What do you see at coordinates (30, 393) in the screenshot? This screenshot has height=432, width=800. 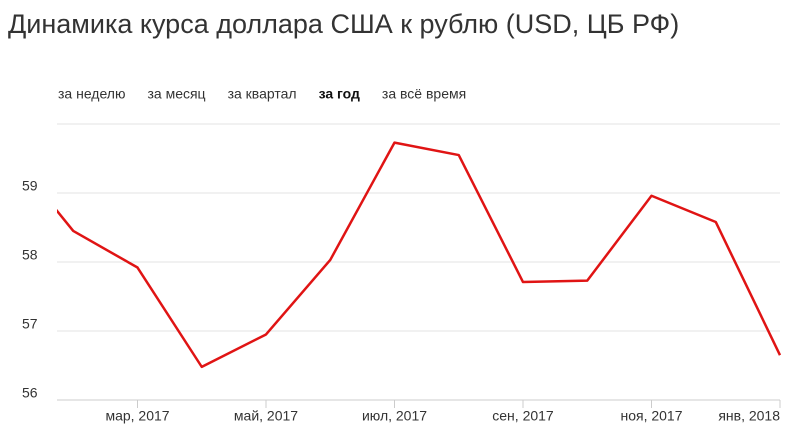 I see `y-tick-label: 56` at bounding box center [30, 393].